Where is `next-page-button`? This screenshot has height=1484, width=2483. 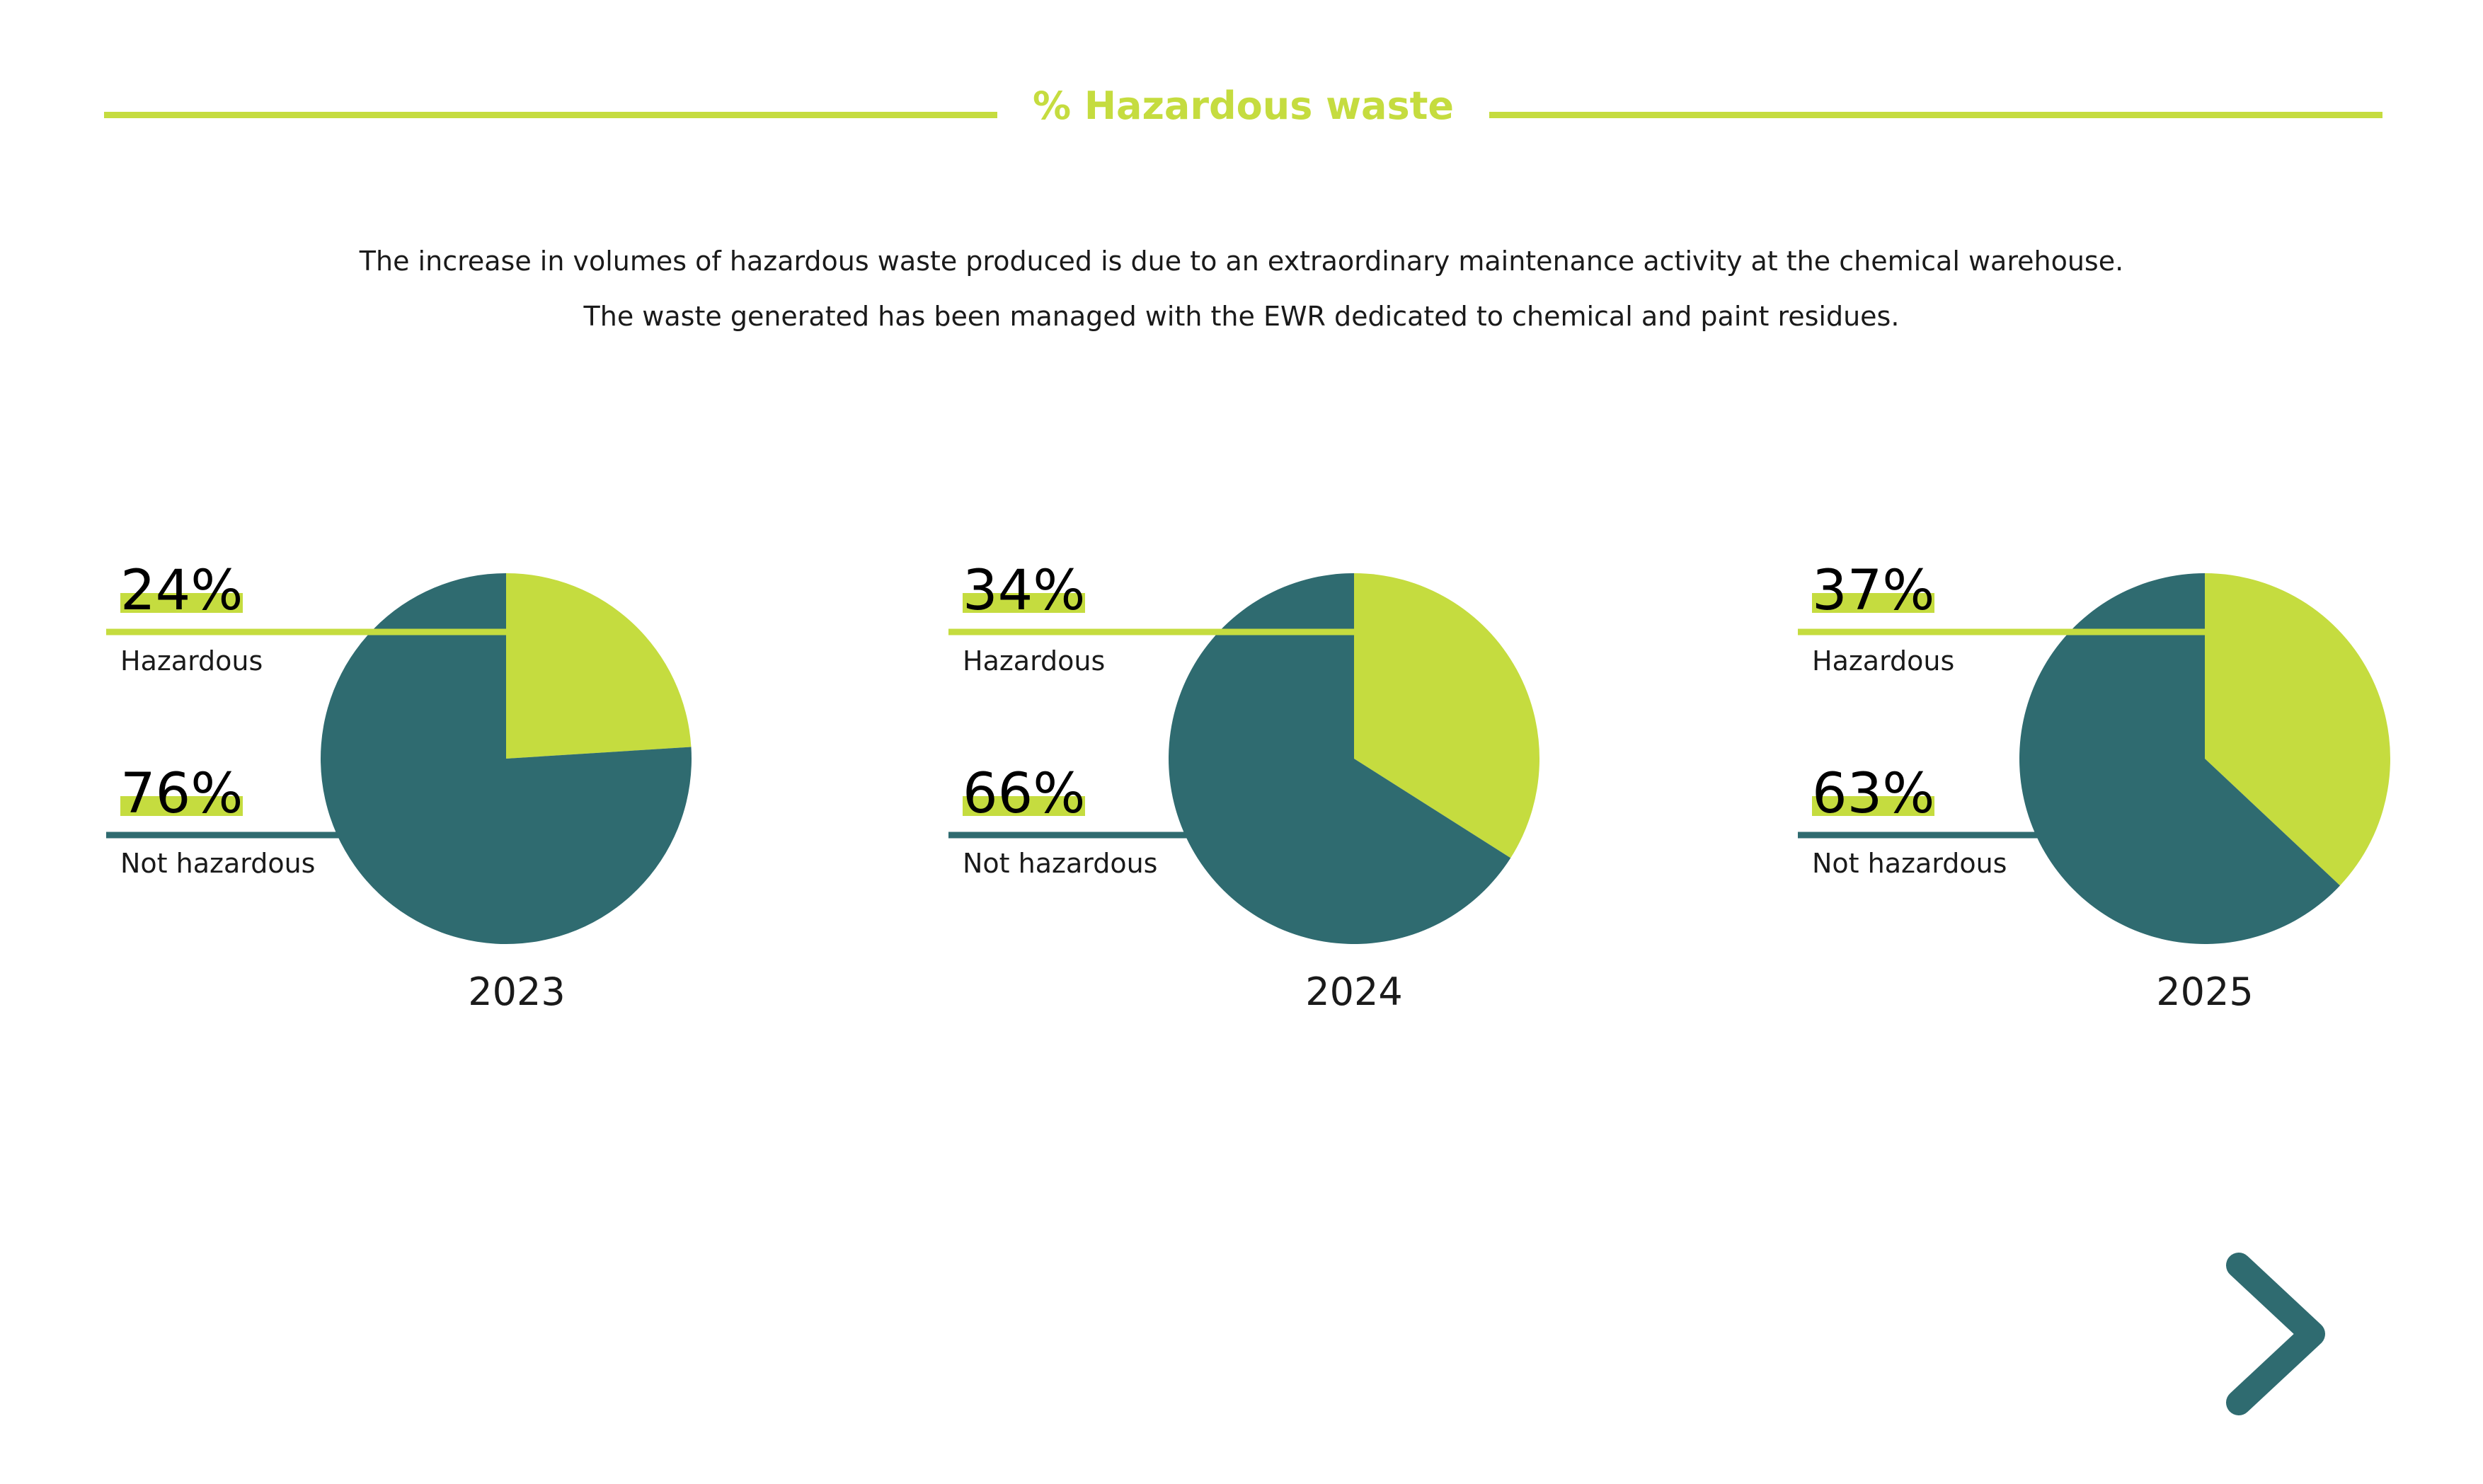 next-page-button is located at coordinates (2279, 1334).